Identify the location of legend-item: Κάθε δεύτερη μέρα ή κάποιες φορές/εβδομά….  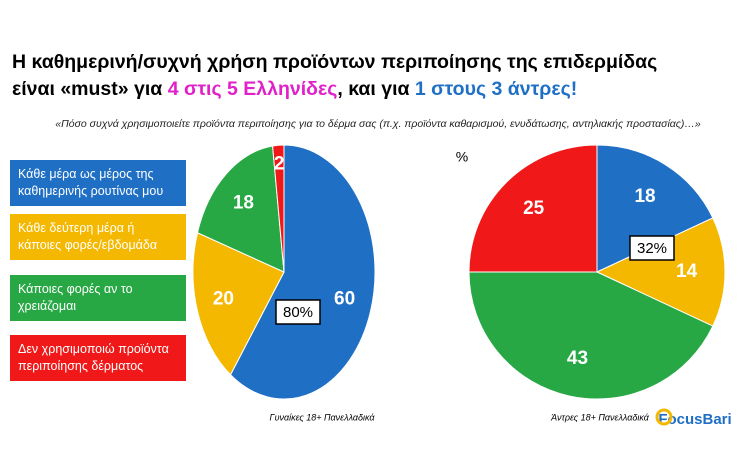
(98, 237).